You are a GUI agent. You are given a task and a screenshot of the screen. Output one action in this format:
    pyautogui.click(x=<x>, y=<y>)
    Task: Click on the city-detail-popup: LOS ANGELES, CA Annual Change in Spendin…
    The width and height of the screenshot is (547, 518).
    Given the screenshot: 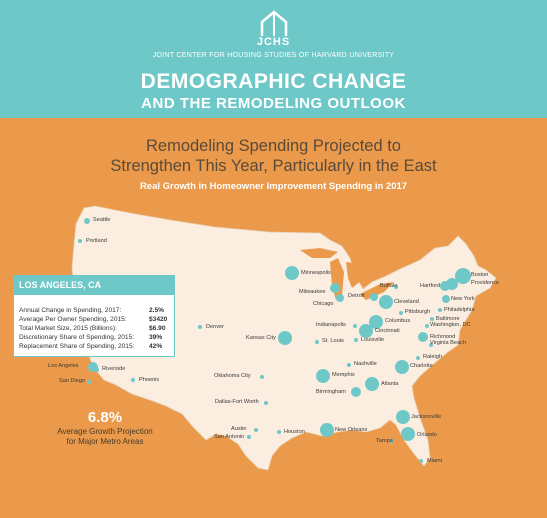 What is the action you would take?
    pyautogui.click(x=94, y=316)
    